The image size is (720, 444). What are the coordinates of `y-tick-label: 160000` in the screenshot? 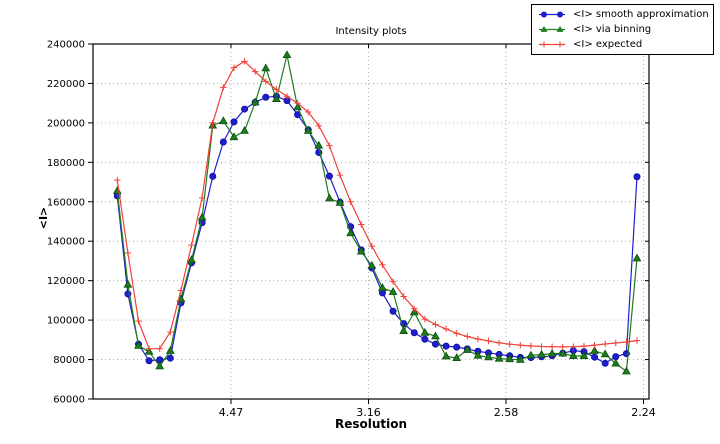 It's located at (66, 202).